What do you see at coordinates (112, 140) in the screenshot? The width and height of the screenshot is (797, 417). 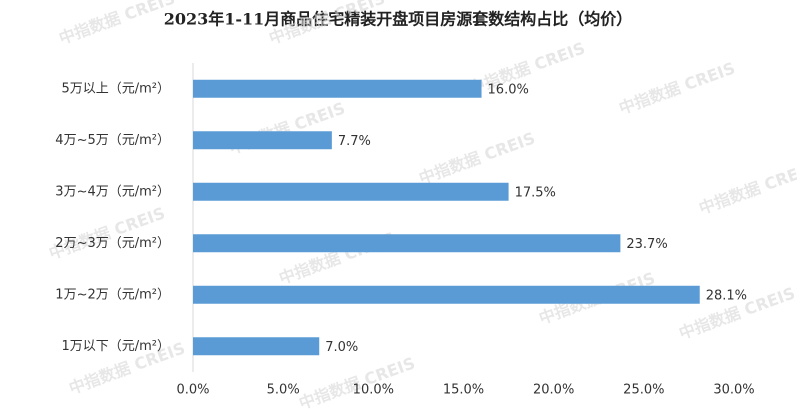 I see `y-tick-label: 4万~5万（元/m²）` at bounding box center [112, 140].